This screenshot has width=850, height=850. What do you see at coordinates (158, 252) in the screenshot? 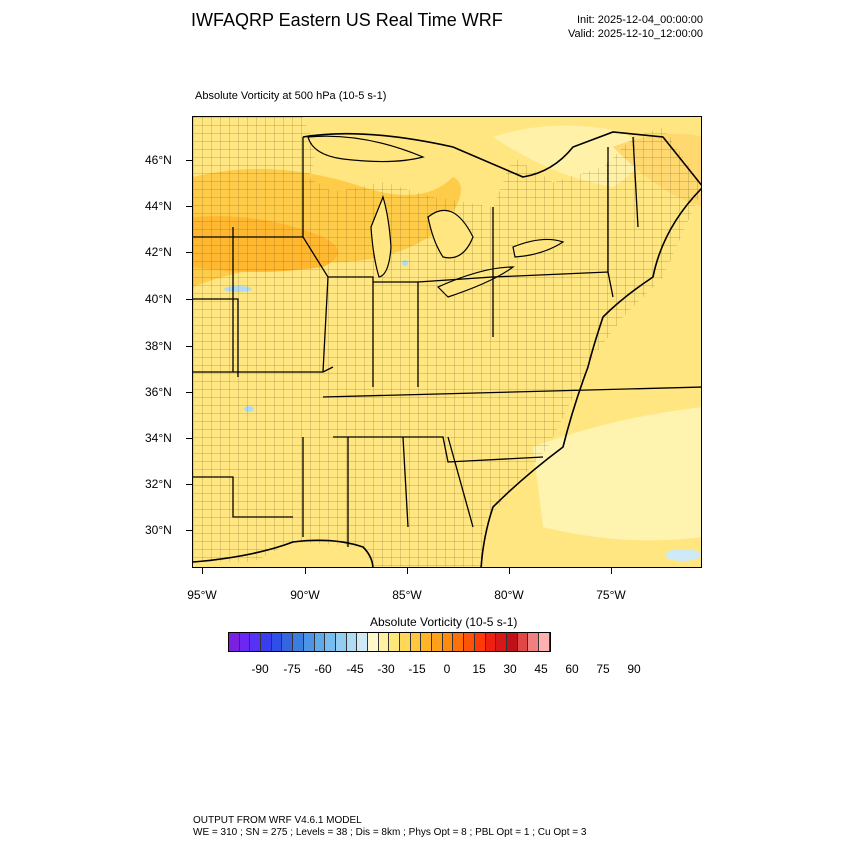
I see `lat-label: 42°N` at bounding box center [158, 252].